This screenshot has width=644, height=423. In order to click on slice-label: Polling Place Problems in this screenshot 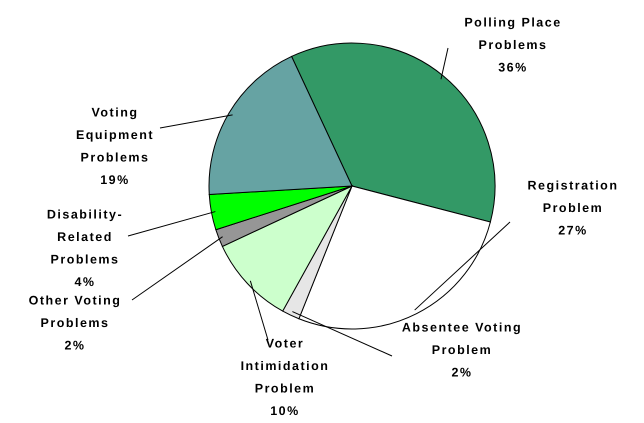, I will do `click(513, 34)`.